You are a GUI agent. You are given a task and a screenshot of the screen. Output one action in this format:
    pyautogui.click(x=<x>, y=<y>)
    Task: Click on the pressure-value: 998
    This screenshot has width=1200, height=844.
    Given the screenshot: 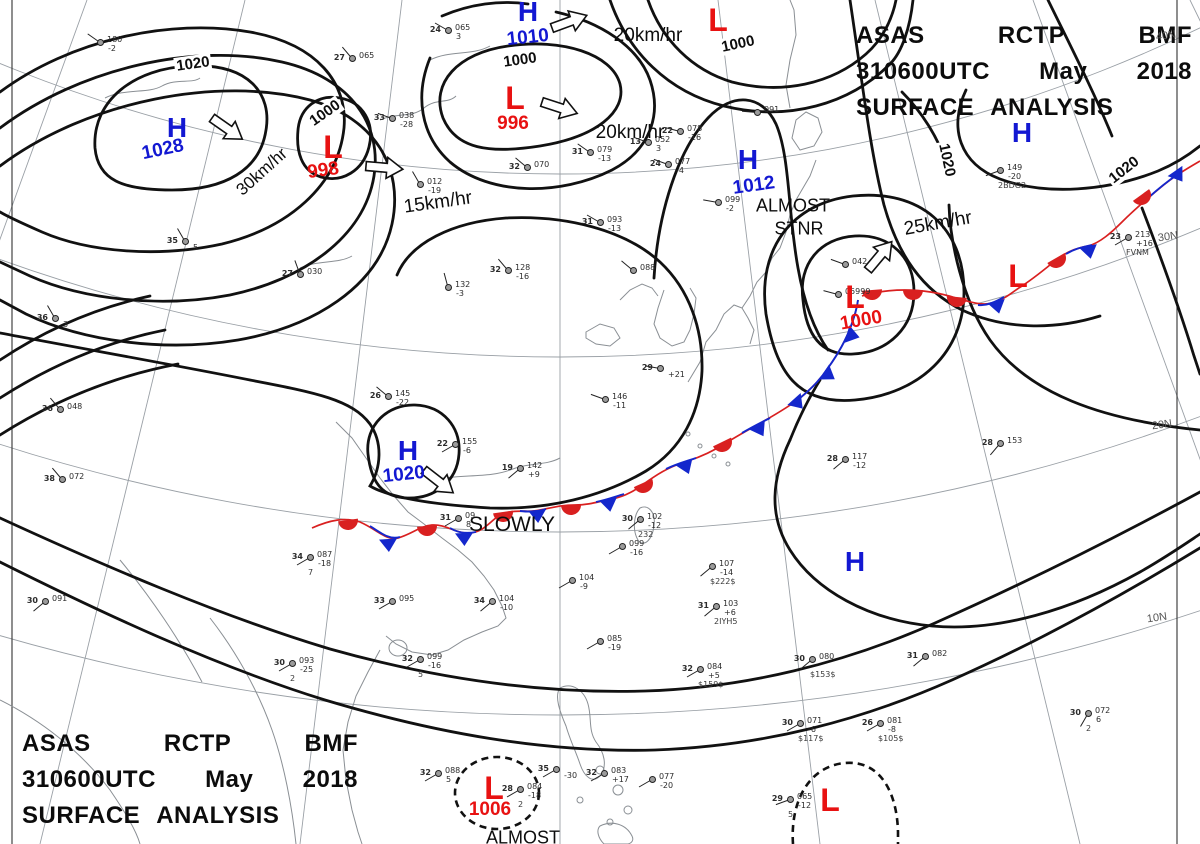 What is the action you would take?
    pyautogui.click(x=323, y=170)
    